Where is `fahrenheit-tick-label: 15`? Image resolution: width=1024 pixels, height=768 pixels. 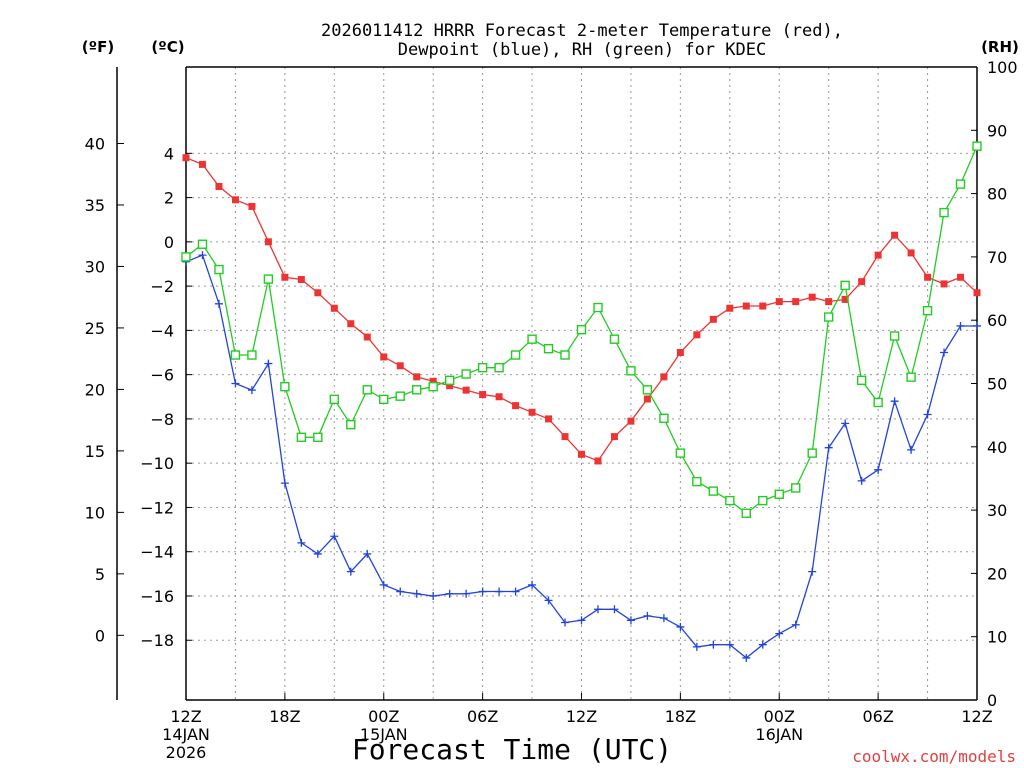
fahrenheit-tick-label: 15 is located at coordinates (95, 451).